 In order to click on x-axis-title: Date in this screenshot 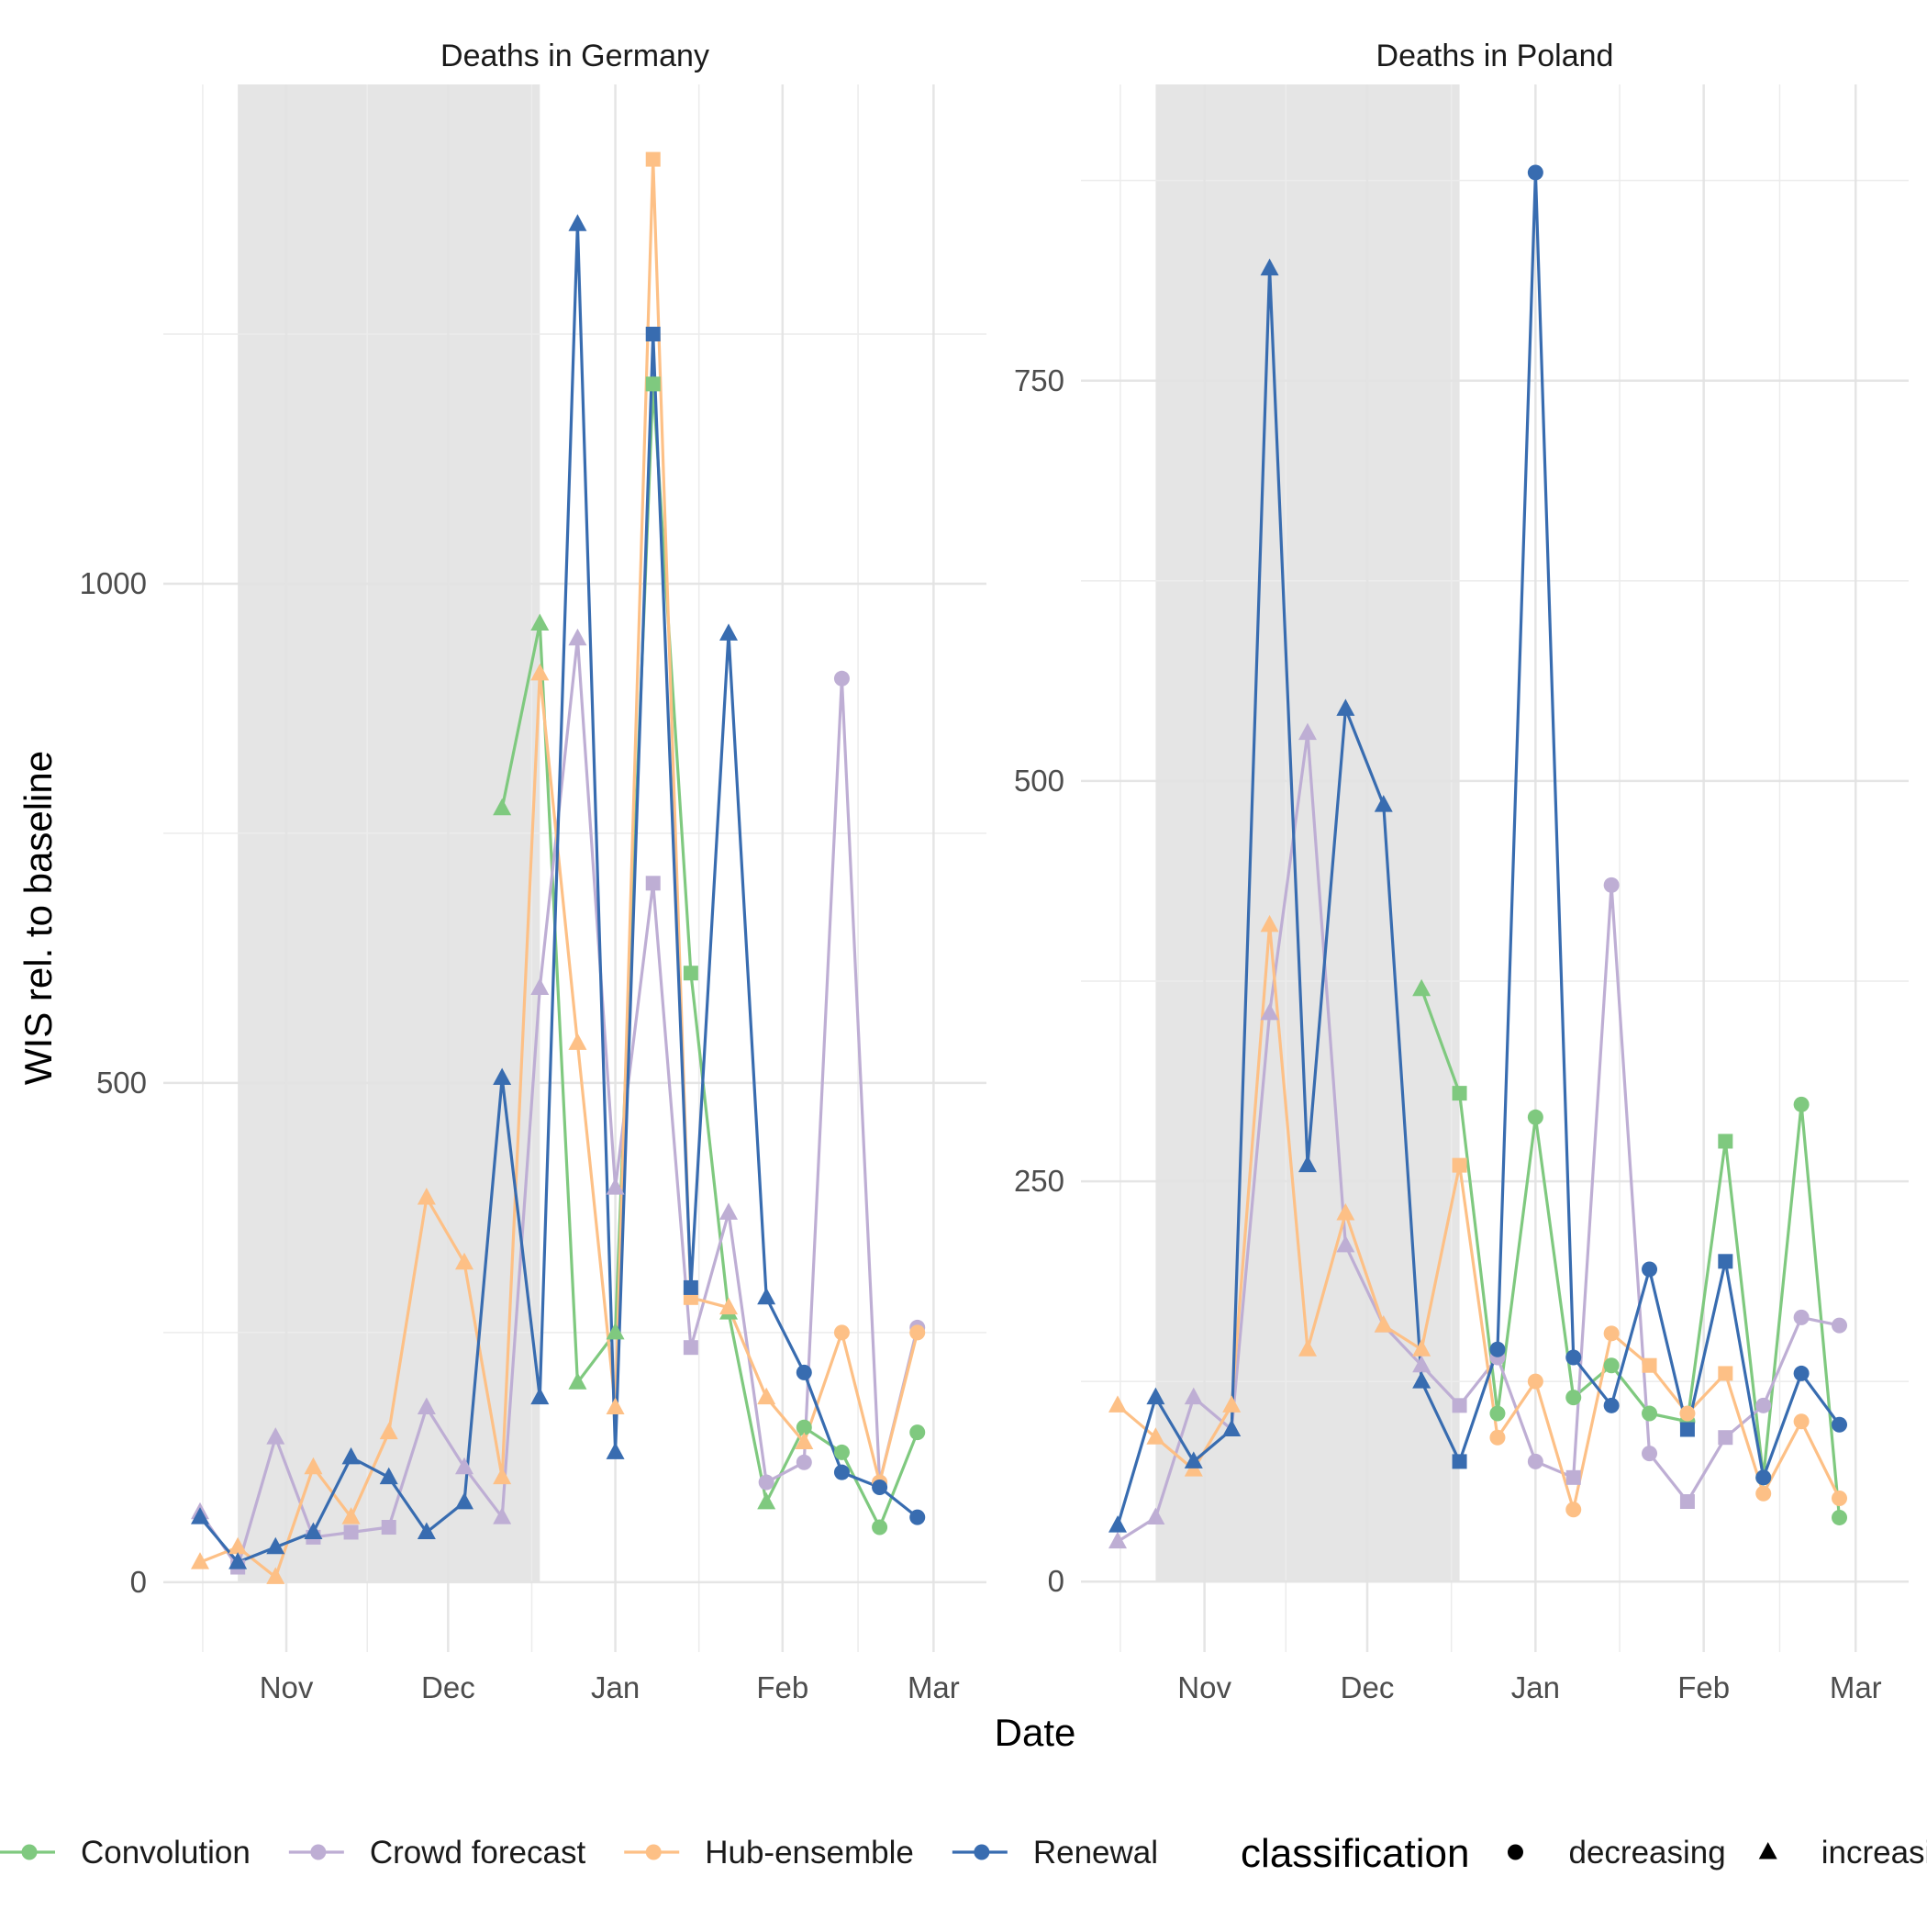, I will do `click(1035, 1732)`.